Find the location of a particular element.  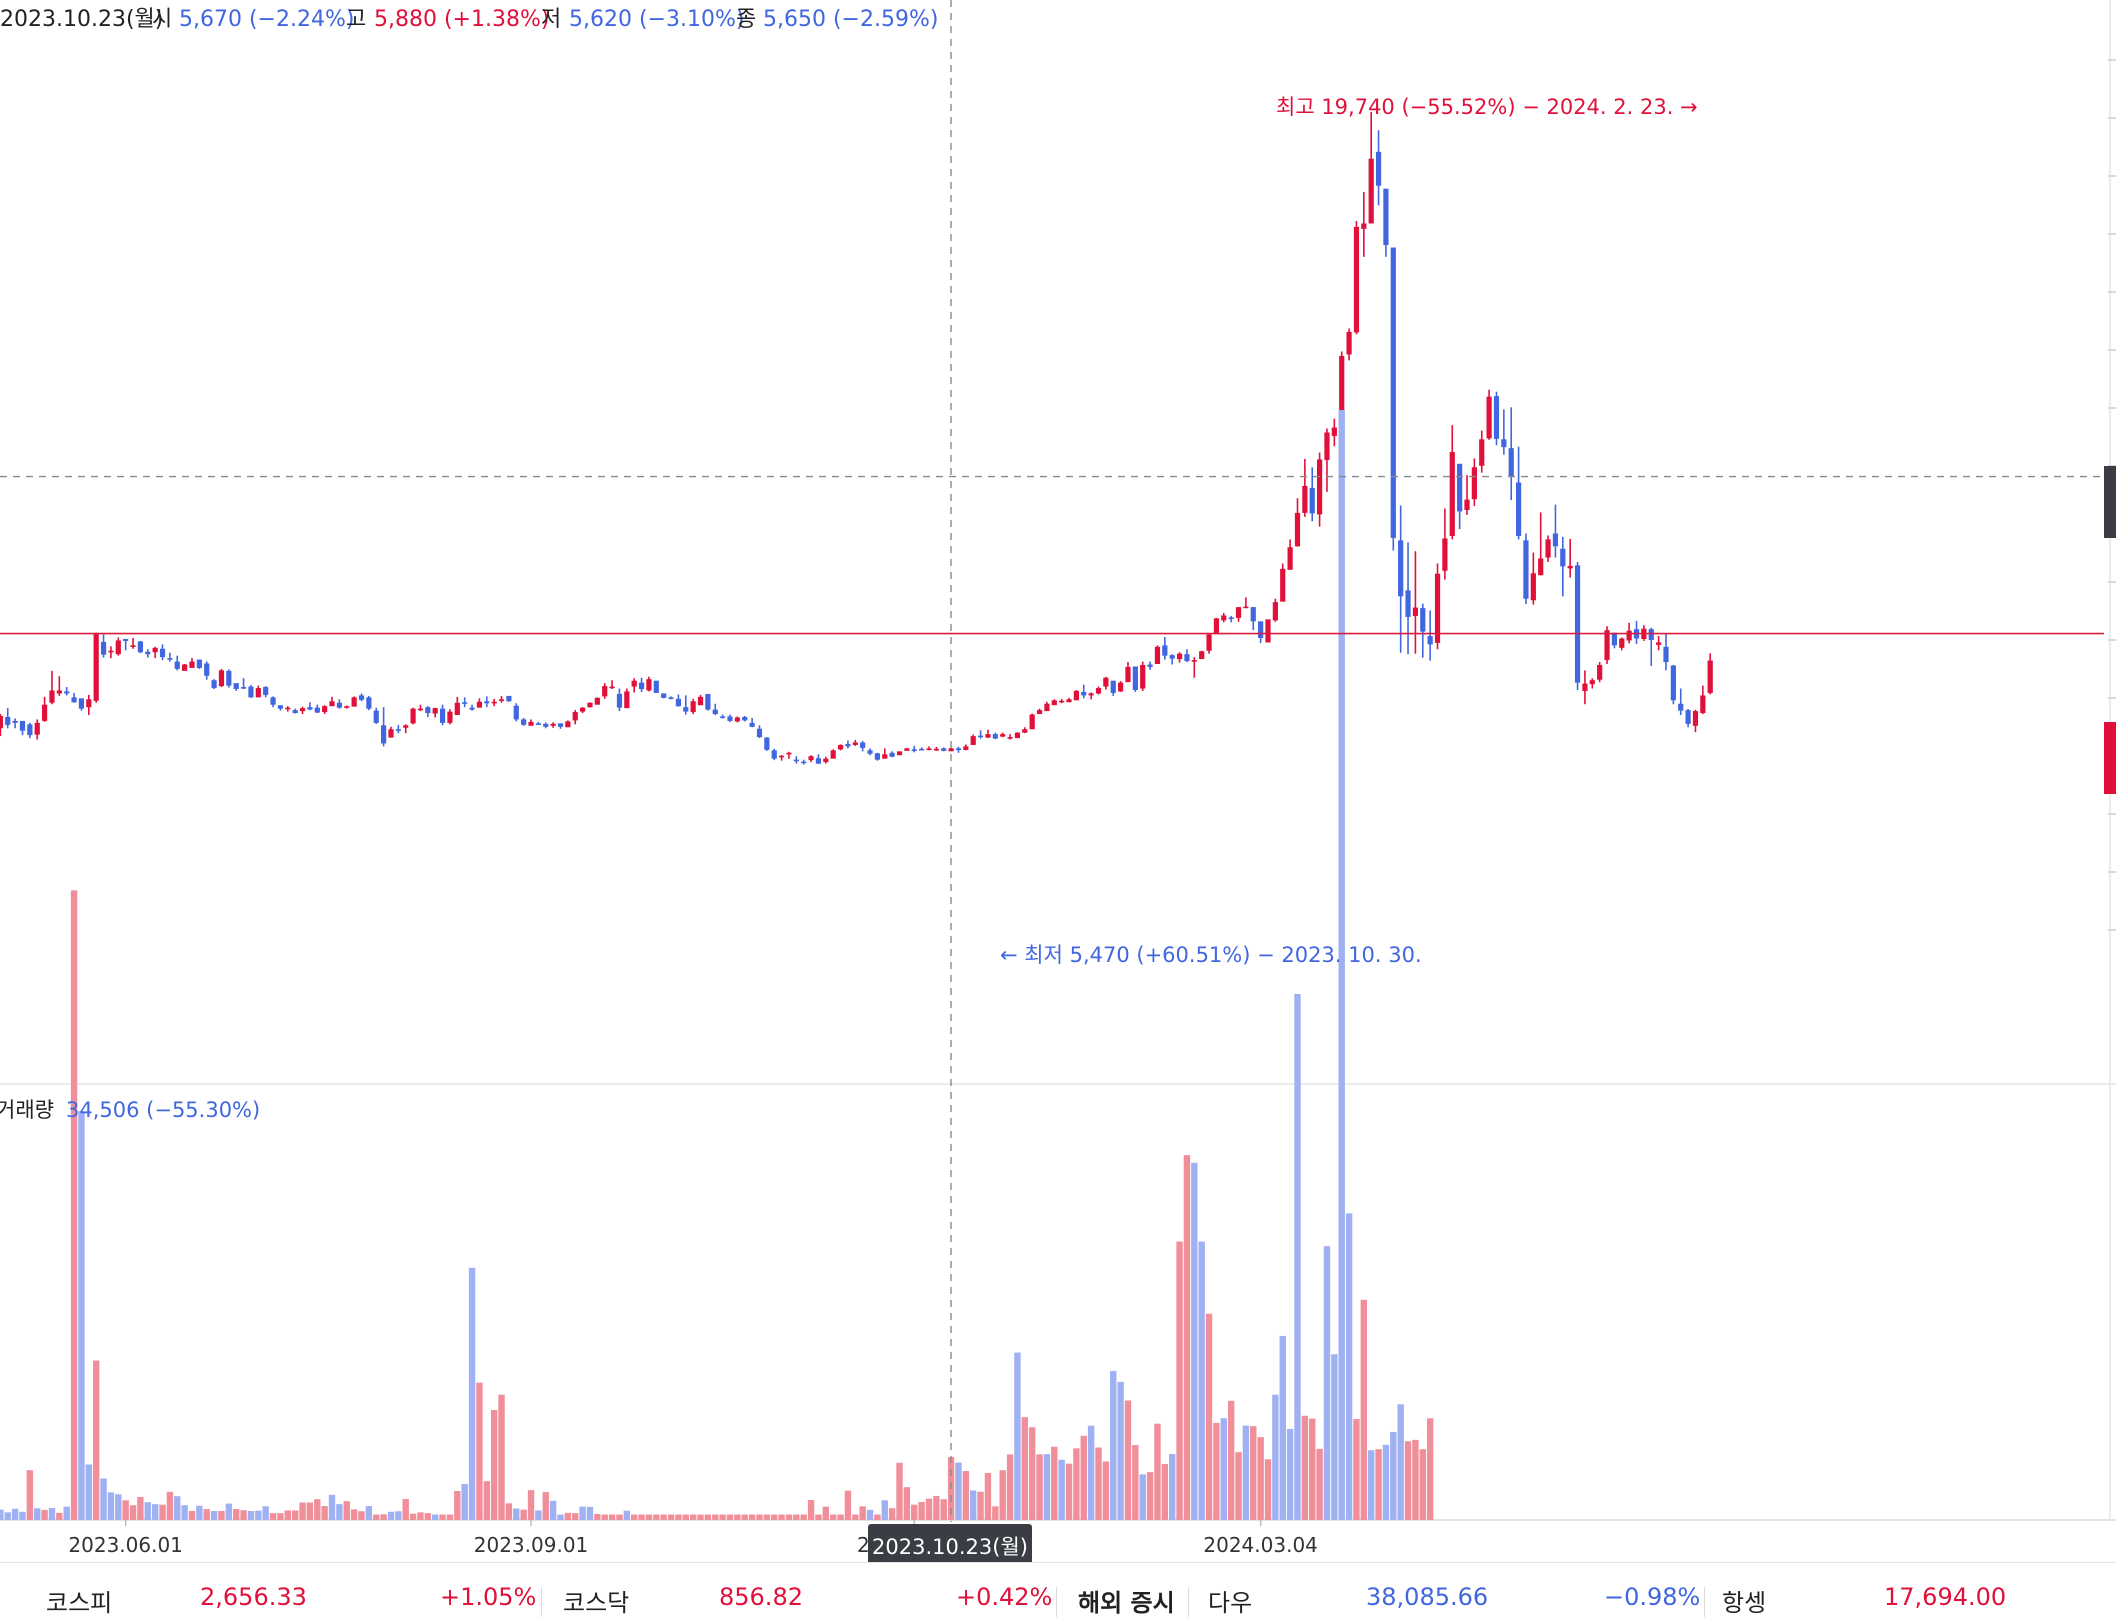

x-axis-tick-label: 2024.03.04 is located at coordinates (1260, 1545).